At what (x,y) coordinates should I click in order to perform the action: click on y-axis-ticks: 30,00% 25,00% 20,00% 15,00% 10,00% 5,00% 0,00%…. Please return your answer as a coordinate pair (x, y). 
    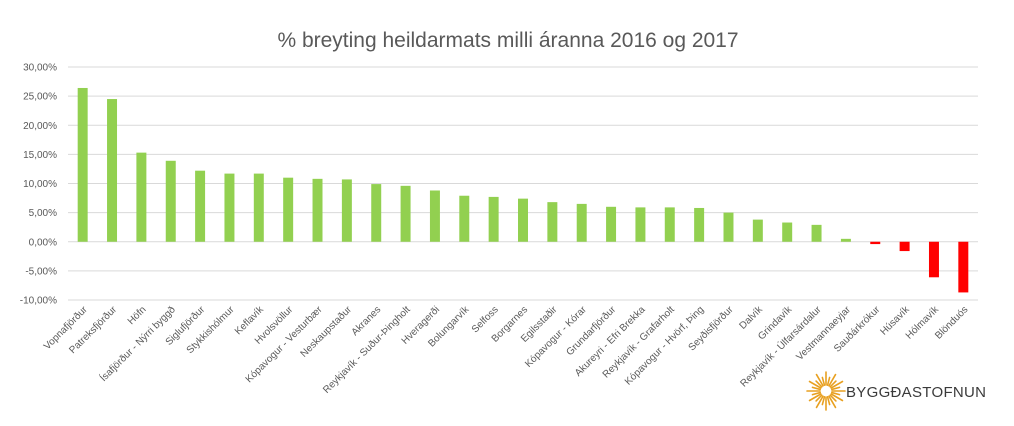
    Looking at the image, I should click on (38, 185).